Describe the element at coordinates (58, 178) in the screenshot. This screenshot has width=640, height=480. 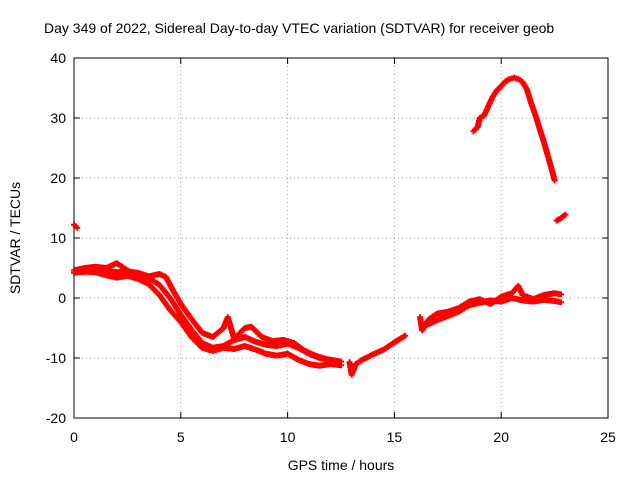
I see `y-tick-label: 20` at that location.